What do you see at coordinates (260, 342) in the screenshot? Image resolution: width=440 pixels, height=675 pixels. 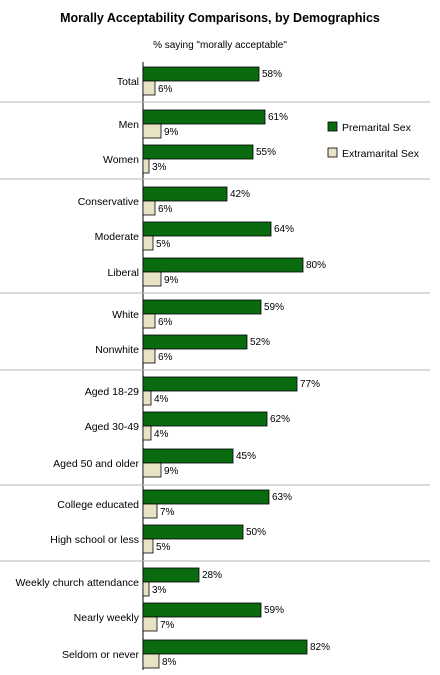 I see `data-label-premarital-sex: 52%` at bounding box center [260, 342].